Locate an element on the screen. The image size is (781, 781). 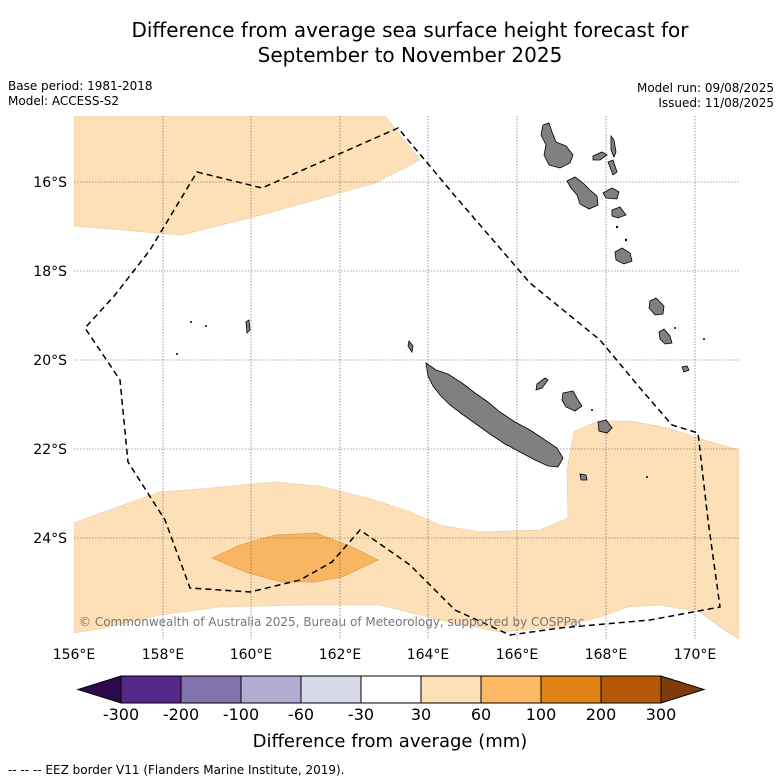
colorbar-tick-label: -200 is located at coordinates (181, 714).